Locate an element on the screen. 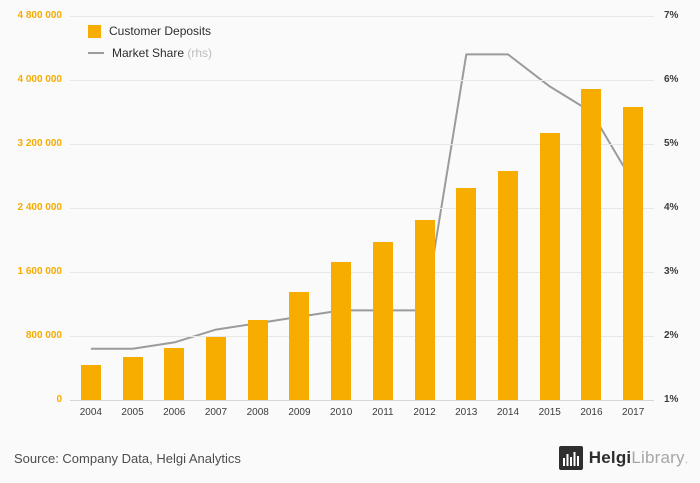 The image size is (700, 483). right-axis-label: 2% is located at coordinates (671, 335).